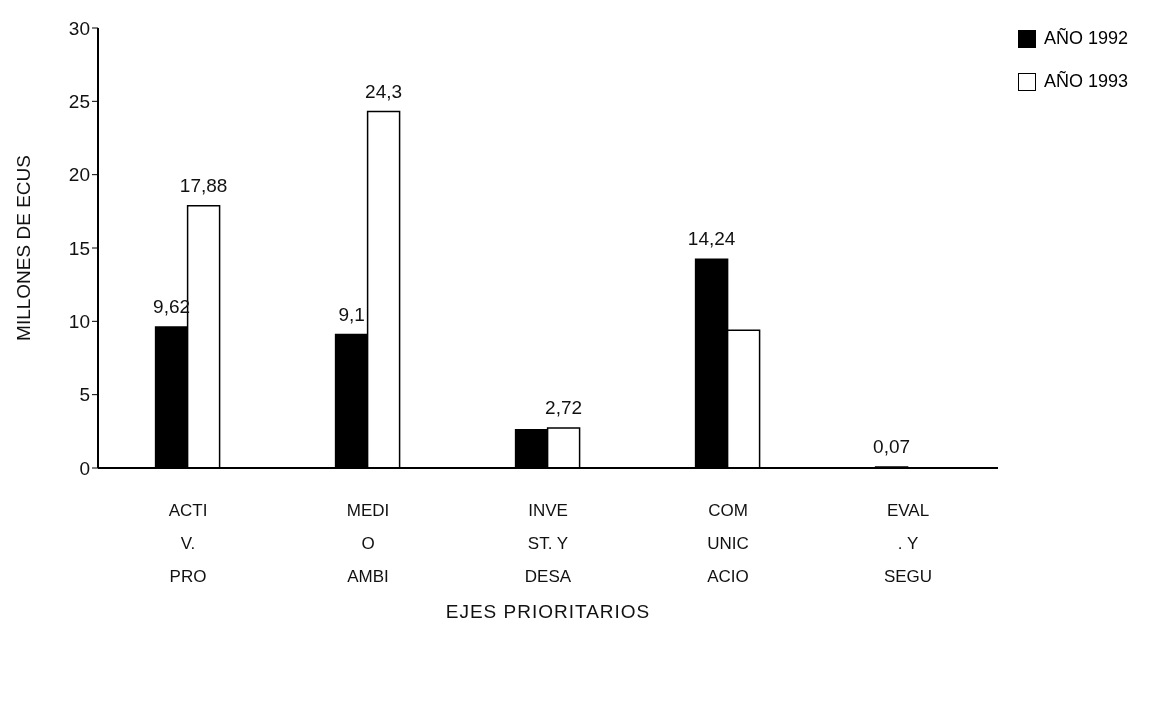  Describe the element at coordinates (1086, 38) in the screenshot. I see `legend-label: AÑO 1992` at that location.